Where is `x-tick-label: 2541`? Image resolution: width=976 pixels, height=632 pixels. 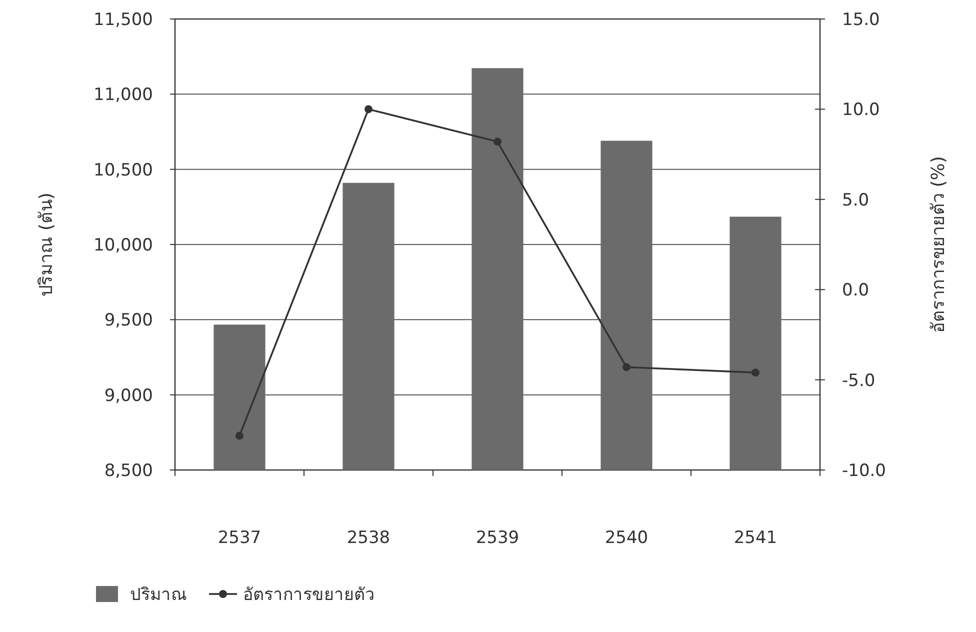 x-tick-label: 2541 is located at coordinates (756, 538).